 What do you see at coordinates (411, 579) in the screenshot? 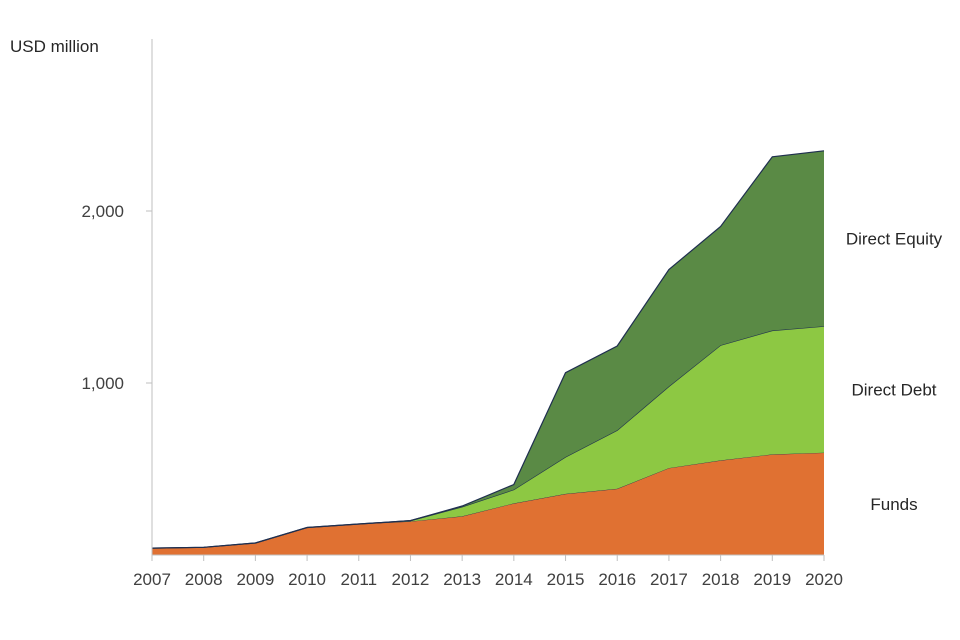
I see `x-tick-label: 2012` at bounding box center [411, 579].